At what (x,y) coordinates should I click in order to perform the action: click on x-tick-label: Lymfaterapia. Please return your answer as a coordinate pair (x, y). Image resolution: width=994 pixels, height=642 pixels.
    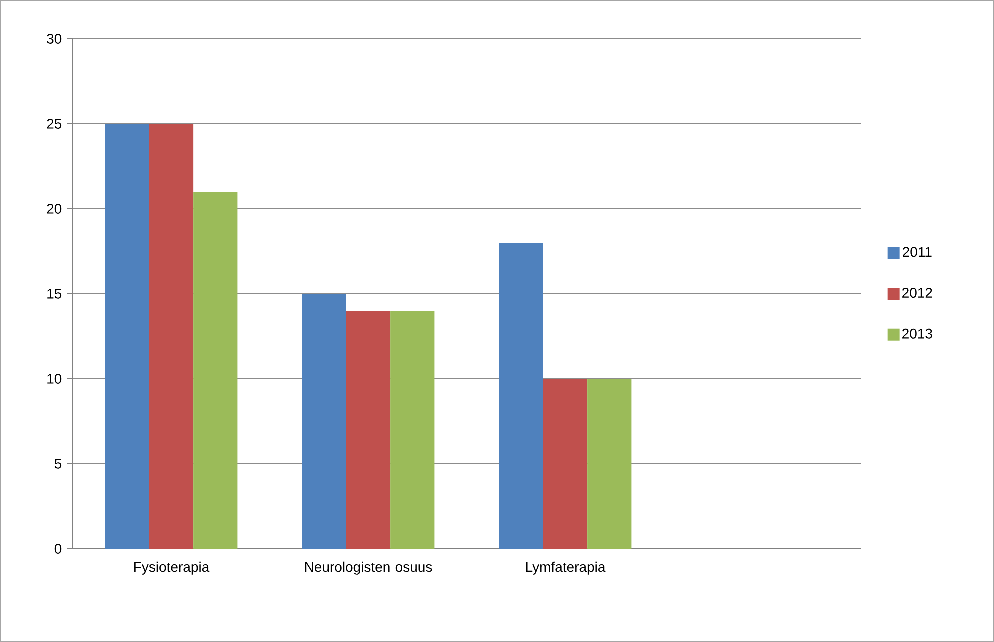
    Looking at the image, I should click on (566, 568).